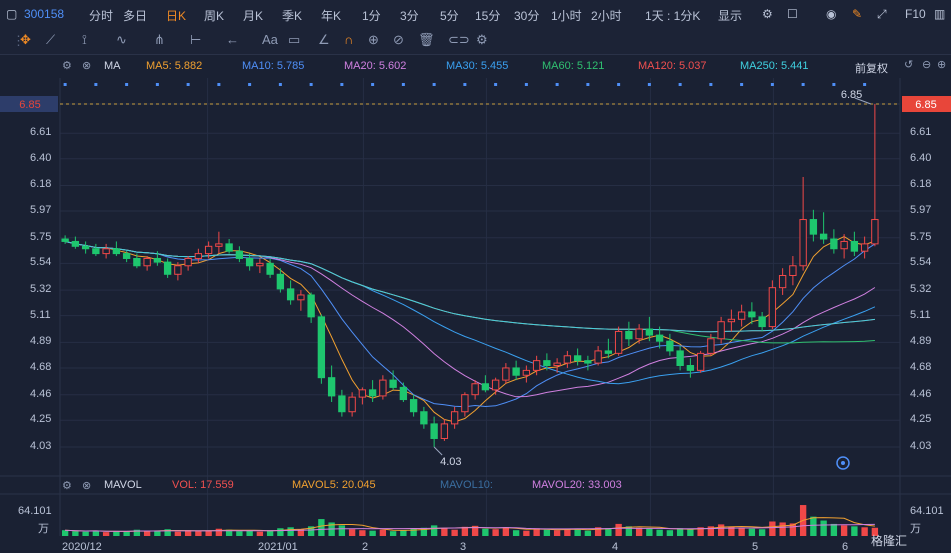 This screenshot has width=951, height=553. Describe the element at coordinates (214, 16) in the screenshot. I see `tab-period-3: 周K` at that location.